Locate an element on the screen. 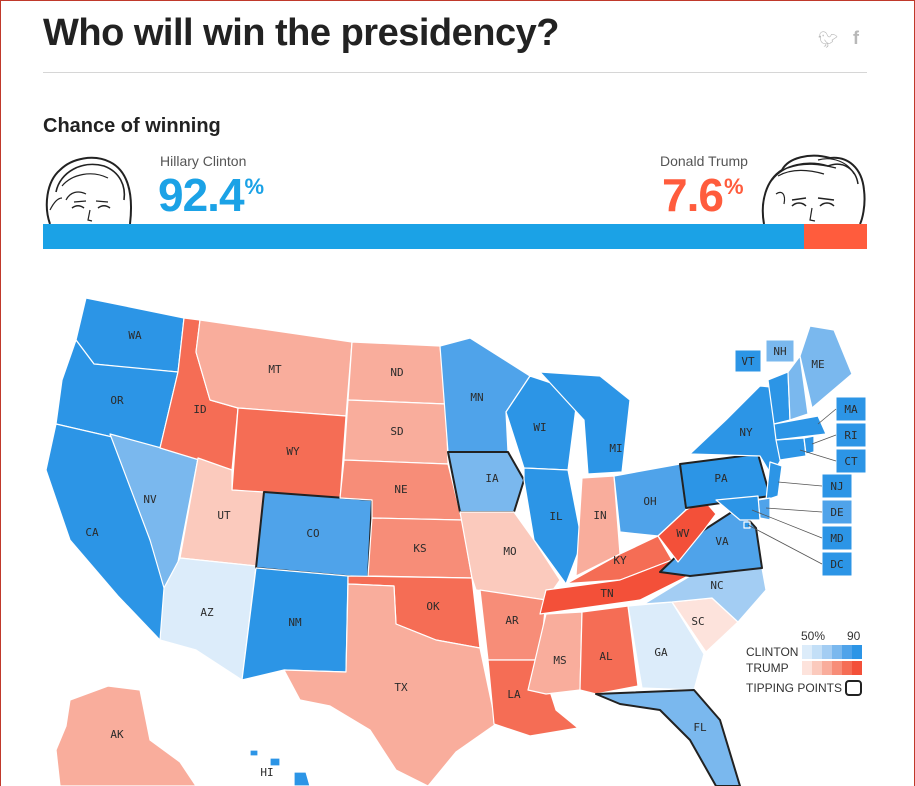 Image resolution: width=915 pixels, height=786 pixels. label-ma: MA is located at coordinates (851, 409).